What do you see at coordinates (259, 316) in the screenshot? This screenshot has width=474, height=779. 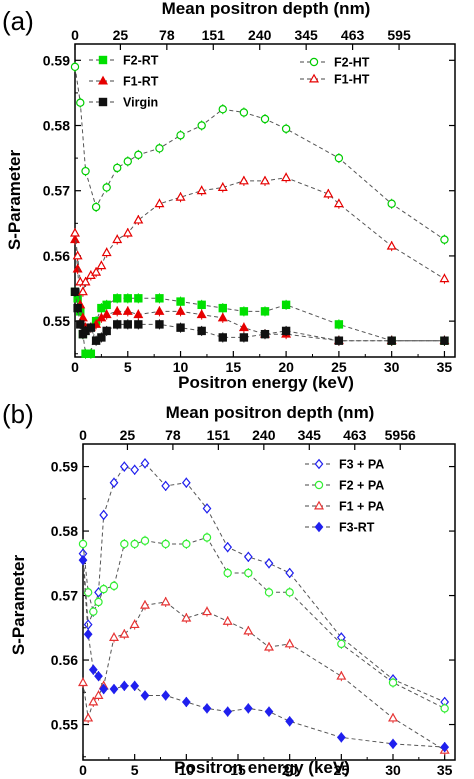 I see `series-virgin` at bounding box center [259, 316].